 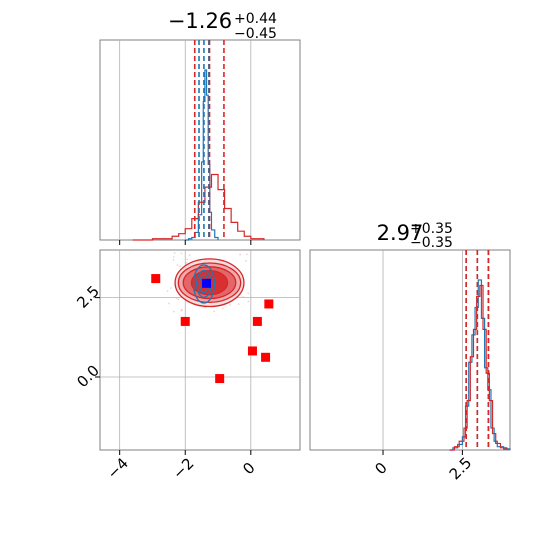 I want to click on x-tick-labels: 0 2.5, so click(x=423, y=469).